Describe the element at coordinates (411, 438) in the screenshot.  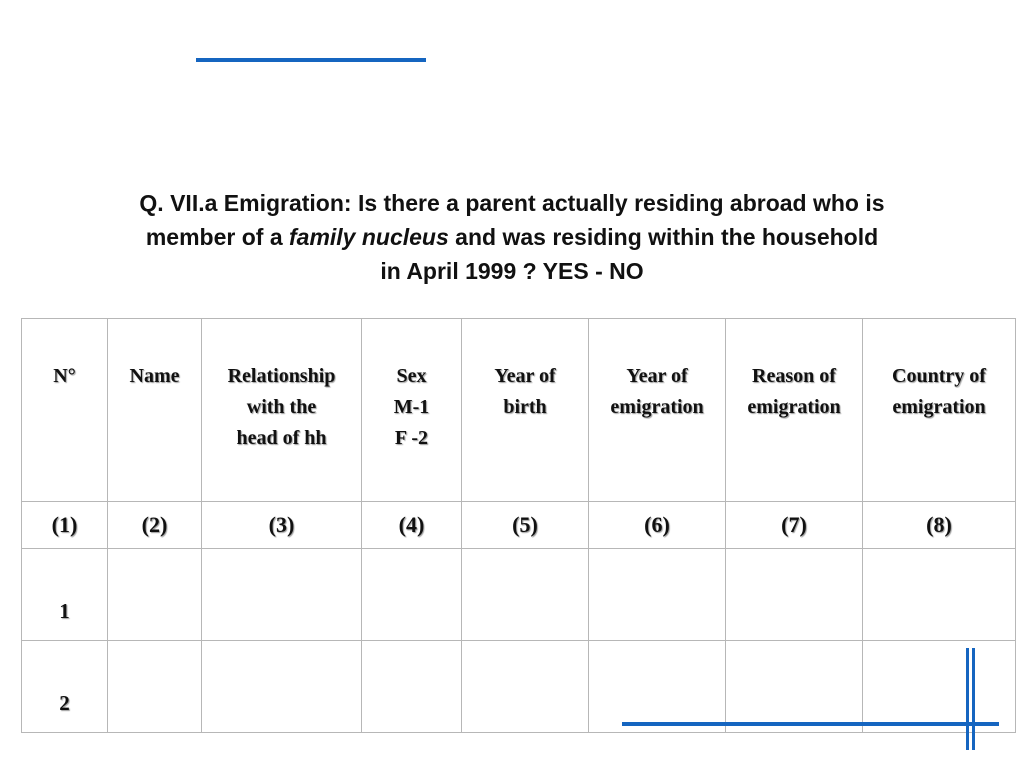
I see `header-sex-female: F -2` at that location.